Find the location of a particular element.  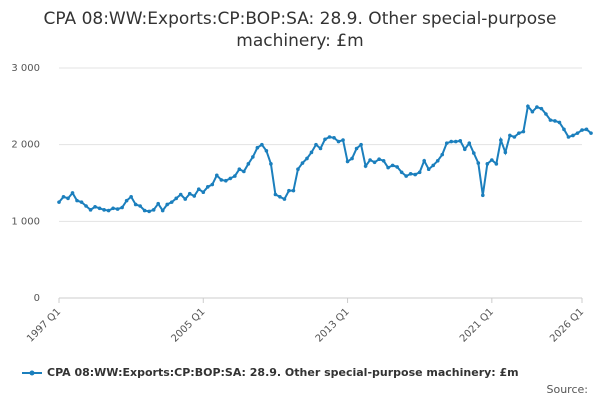

x-tick-label: 2013 Q1 is located at coordinates (333, 325).